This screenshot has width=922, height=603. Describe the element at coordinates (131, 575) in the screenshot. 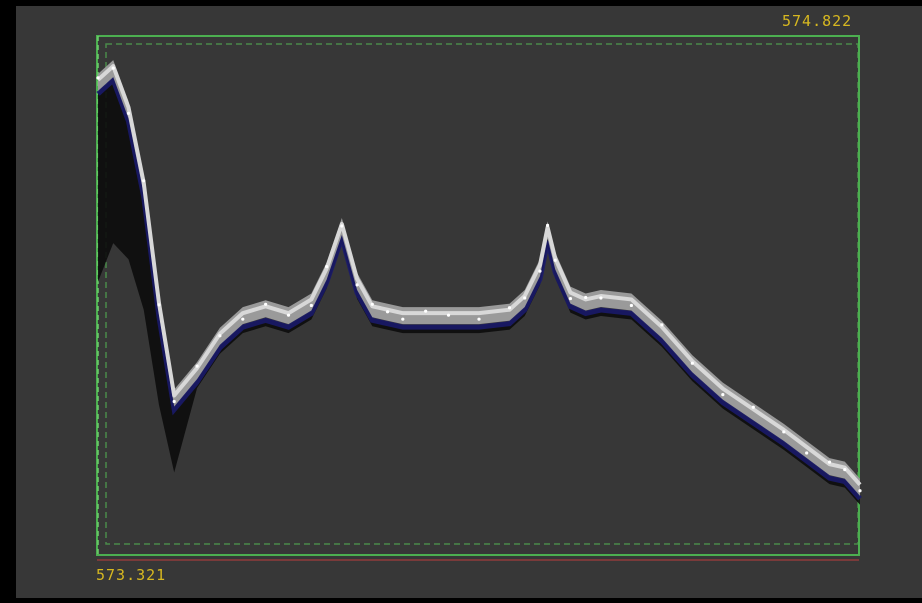

I see `range-min-label: 573.321` at that location.